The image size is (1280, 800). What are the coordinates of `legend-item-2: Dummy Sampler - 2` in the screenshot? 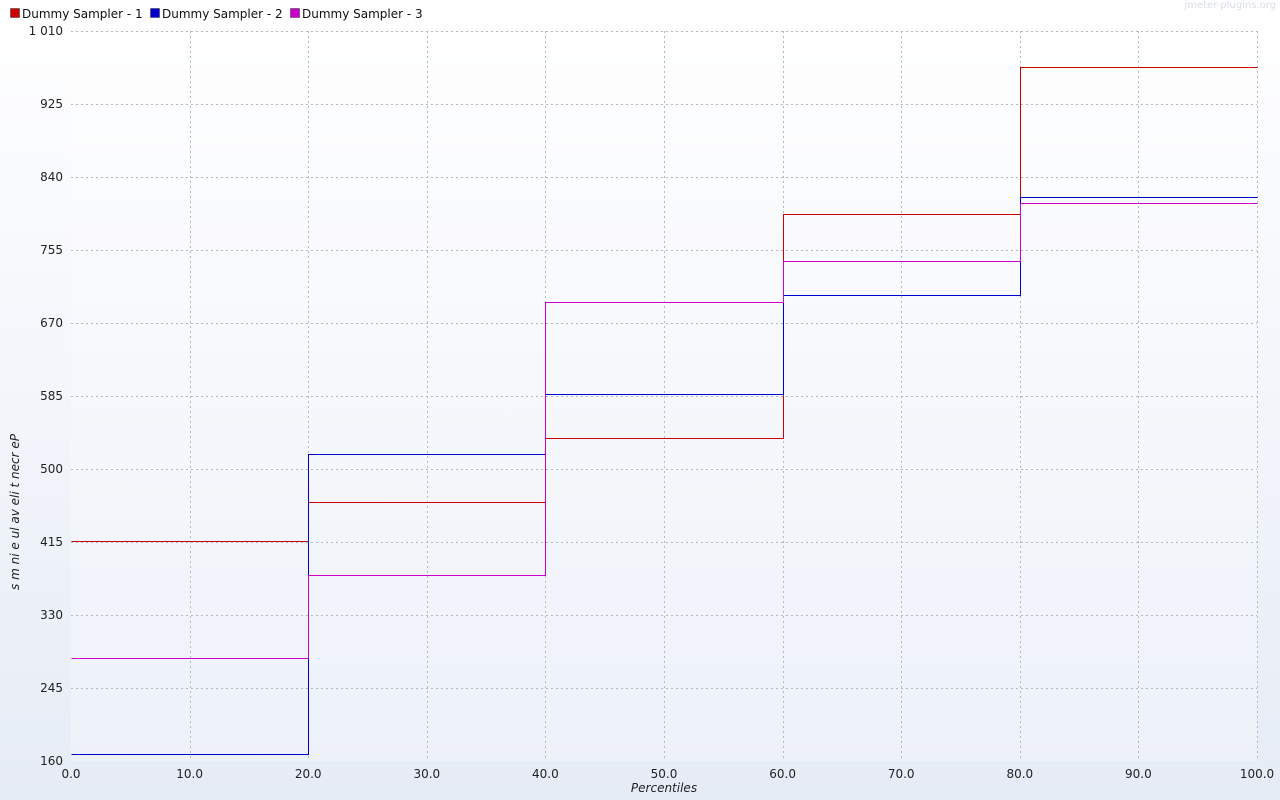 It's located at (216, 14).